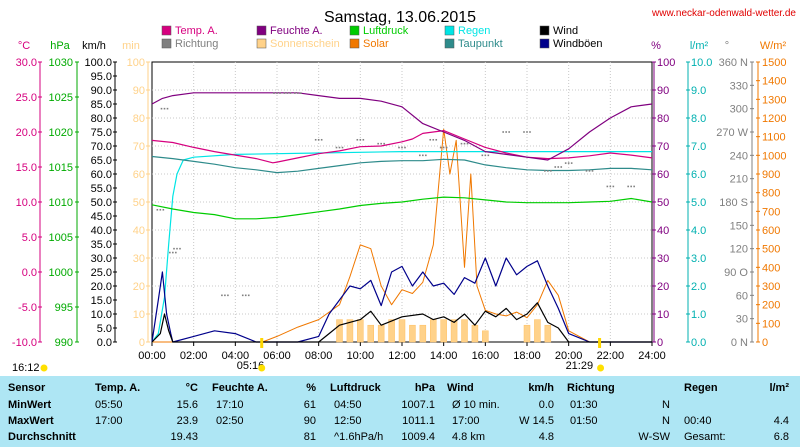  What do you see at coordinates (486, 356) in the screenshot?
I see `x-tick-label: 16:00` at bounding box center [486, 356].